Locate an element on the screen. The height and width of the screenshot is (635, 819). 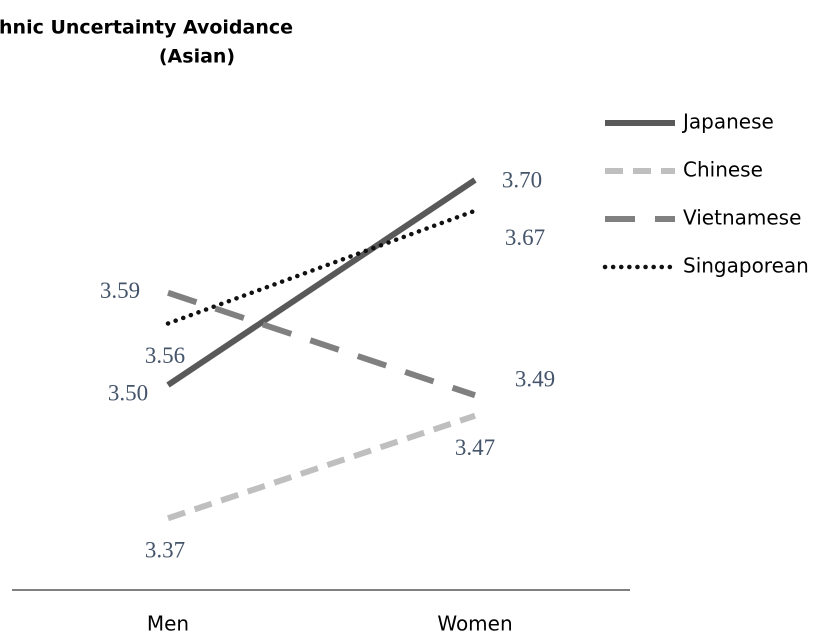
data-label: 3.47 is located at coordinates (475, 447).